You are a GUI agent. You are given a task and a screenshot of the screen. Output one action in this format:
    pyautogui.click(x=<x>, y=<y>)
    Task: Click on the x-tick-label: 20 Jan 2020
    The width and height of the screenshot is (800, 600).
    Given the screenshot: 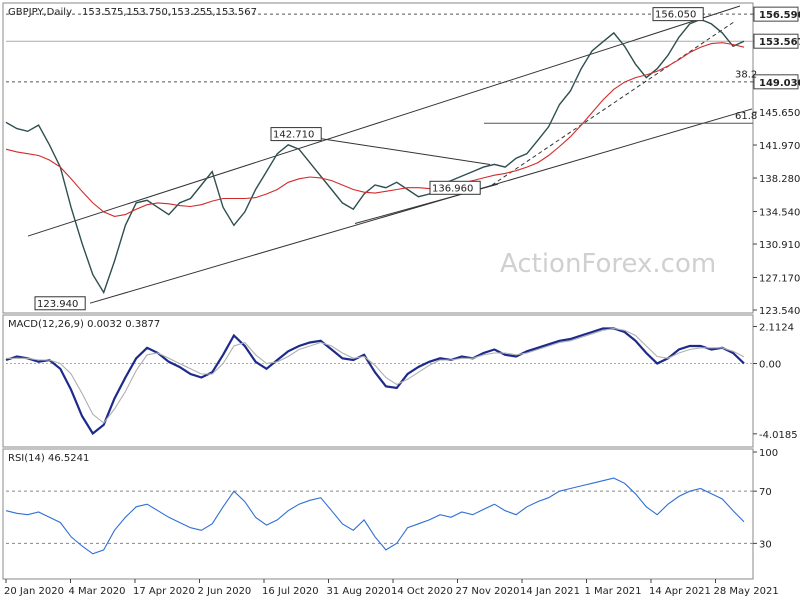 What is the action you would take?
    pyautogui.click(x=34, y=591)
    